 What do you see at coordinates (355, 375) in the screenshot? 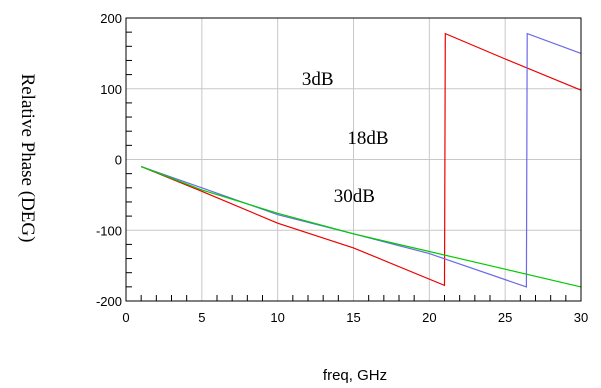
I see `x-axis-title: freq, GHz` at bounding box center [355, 375].